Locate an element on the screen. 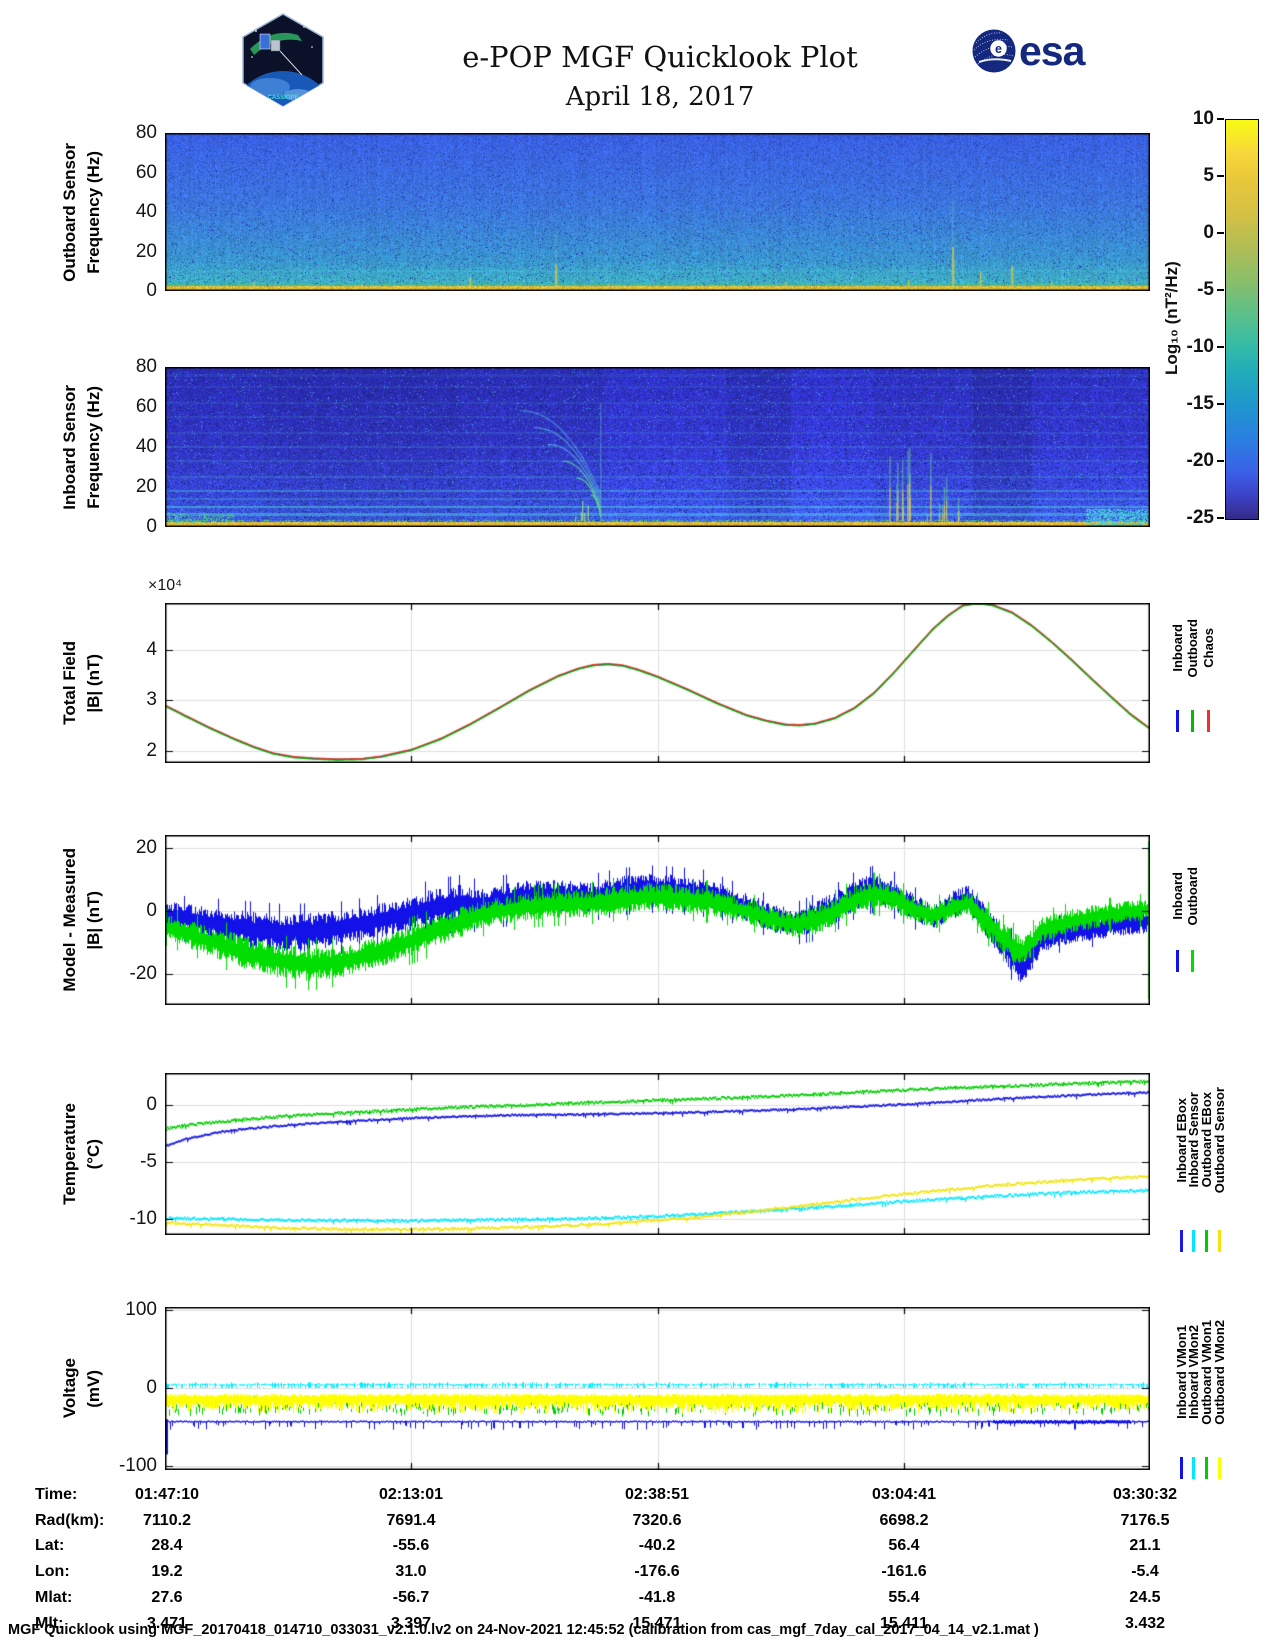 This screenshot has width=1275, height=1650. ephemeris-row-label: Time: is located at coordinates (56, 1494).